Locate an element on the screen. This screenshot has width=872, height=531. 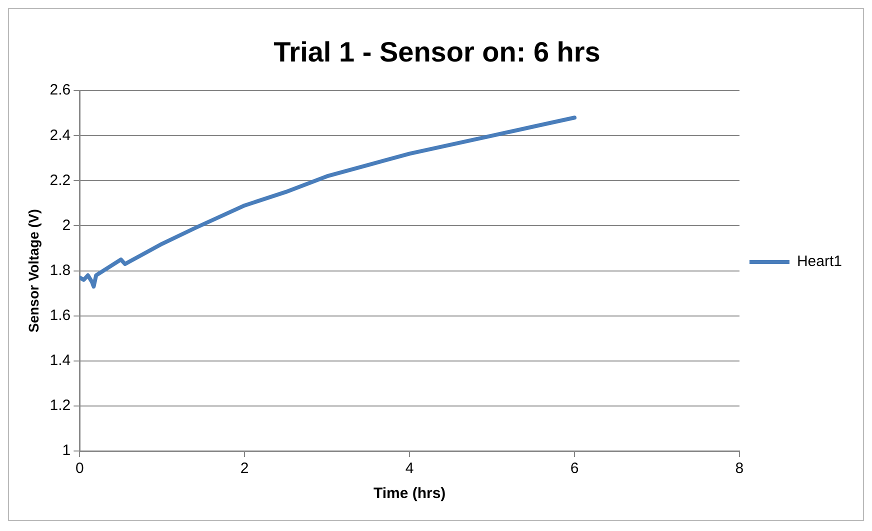
y-tick-label: 2 is located at coordinates (66, 225).